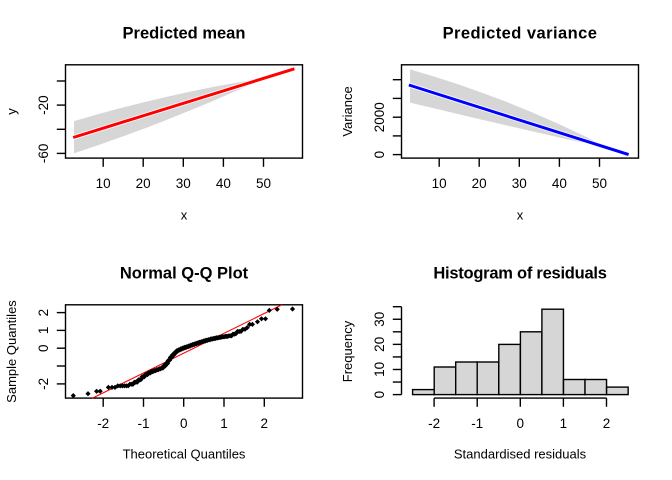 This screenshot has width=672, height=480. What do you see at coordinates (11, 351) in the screenshot?
I see `svg-text: Sample Quantiles` at bounding box center [11, 351].